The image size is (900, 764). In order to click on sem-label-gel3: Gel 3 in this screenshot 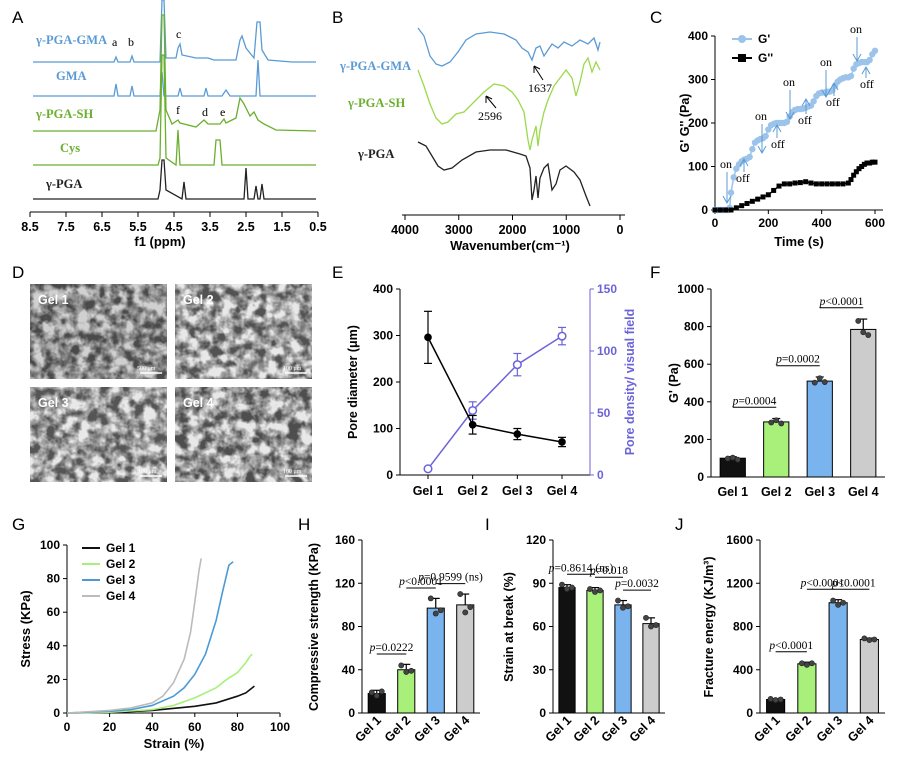, I will do `click(53, 403)`.